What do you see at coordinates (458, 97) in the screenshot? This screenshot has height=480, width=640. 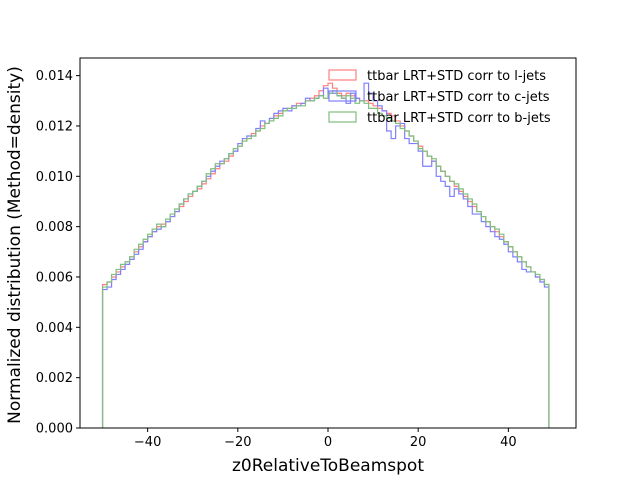 I see `legend-label-1: ttbar LRT+STD corr to c-jets` at bounding box center [458, 97].